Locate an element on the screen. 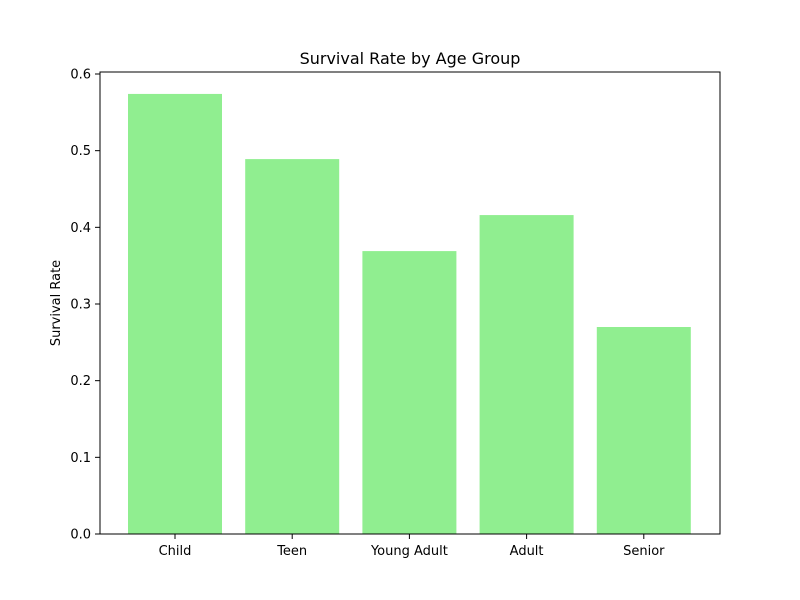  y-axis-ticks: 0.0 0.1 0.2 0.3 0.4 0.5 0.6 is located at coordinates (85, 305).